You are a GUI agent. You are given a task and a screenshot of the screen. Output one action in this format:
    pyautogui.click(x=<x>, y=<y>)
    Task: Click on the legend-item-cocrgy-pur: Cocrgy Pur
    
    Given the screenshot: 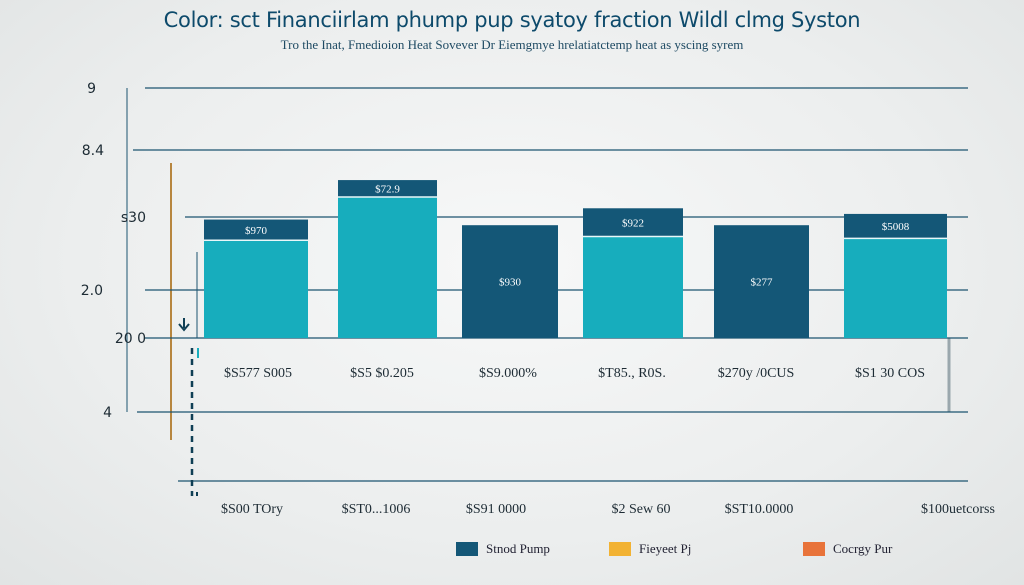 What is the action you would take?
    pyautogui.click(x=847, y=549)
    